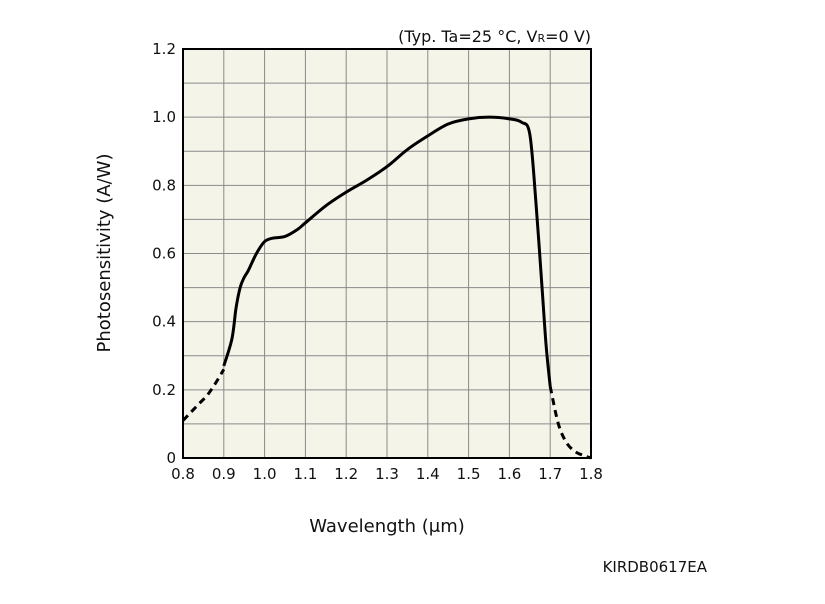  Describe the element at coordinates (591, 474) in the screenshot. I see `x-tick-label: 1.8` at that location.